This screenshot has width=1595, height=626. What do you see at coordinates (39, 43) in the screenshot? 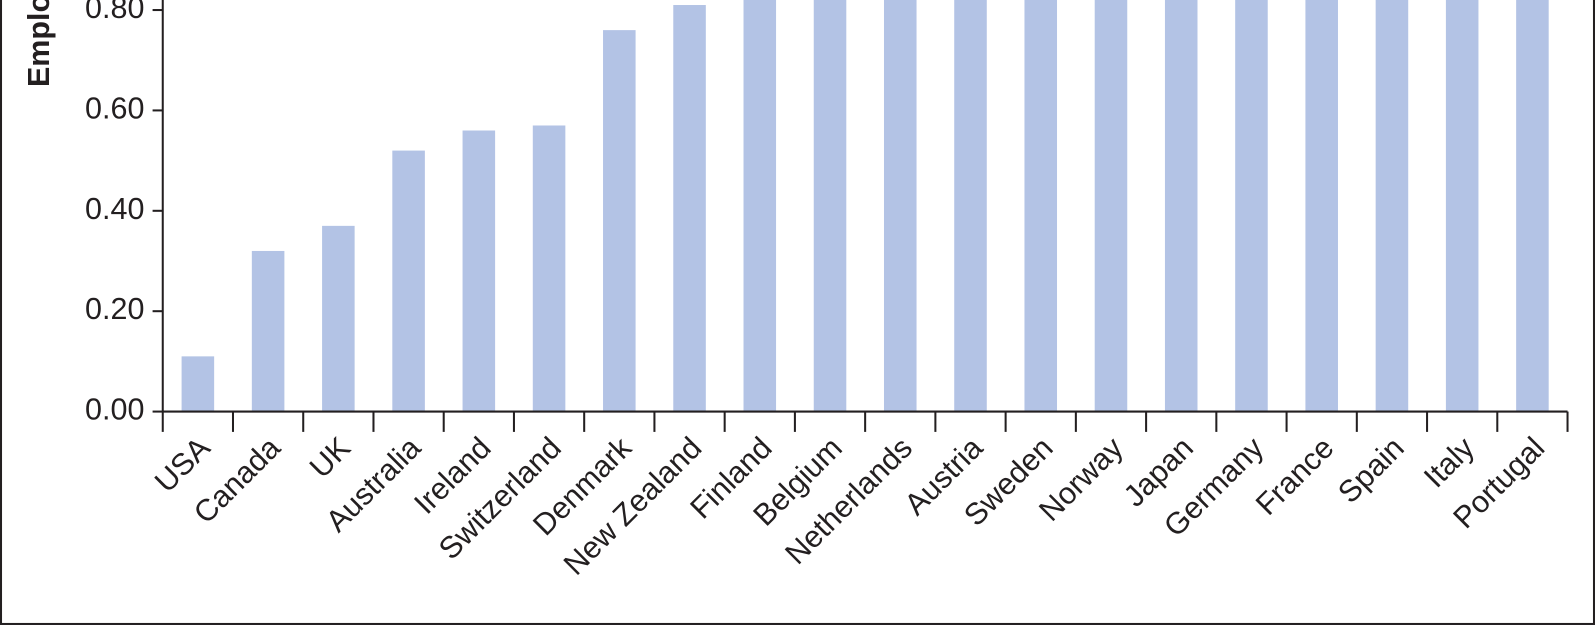
I see `y-axis-label: Emplo` at bounding box center [39, 43].